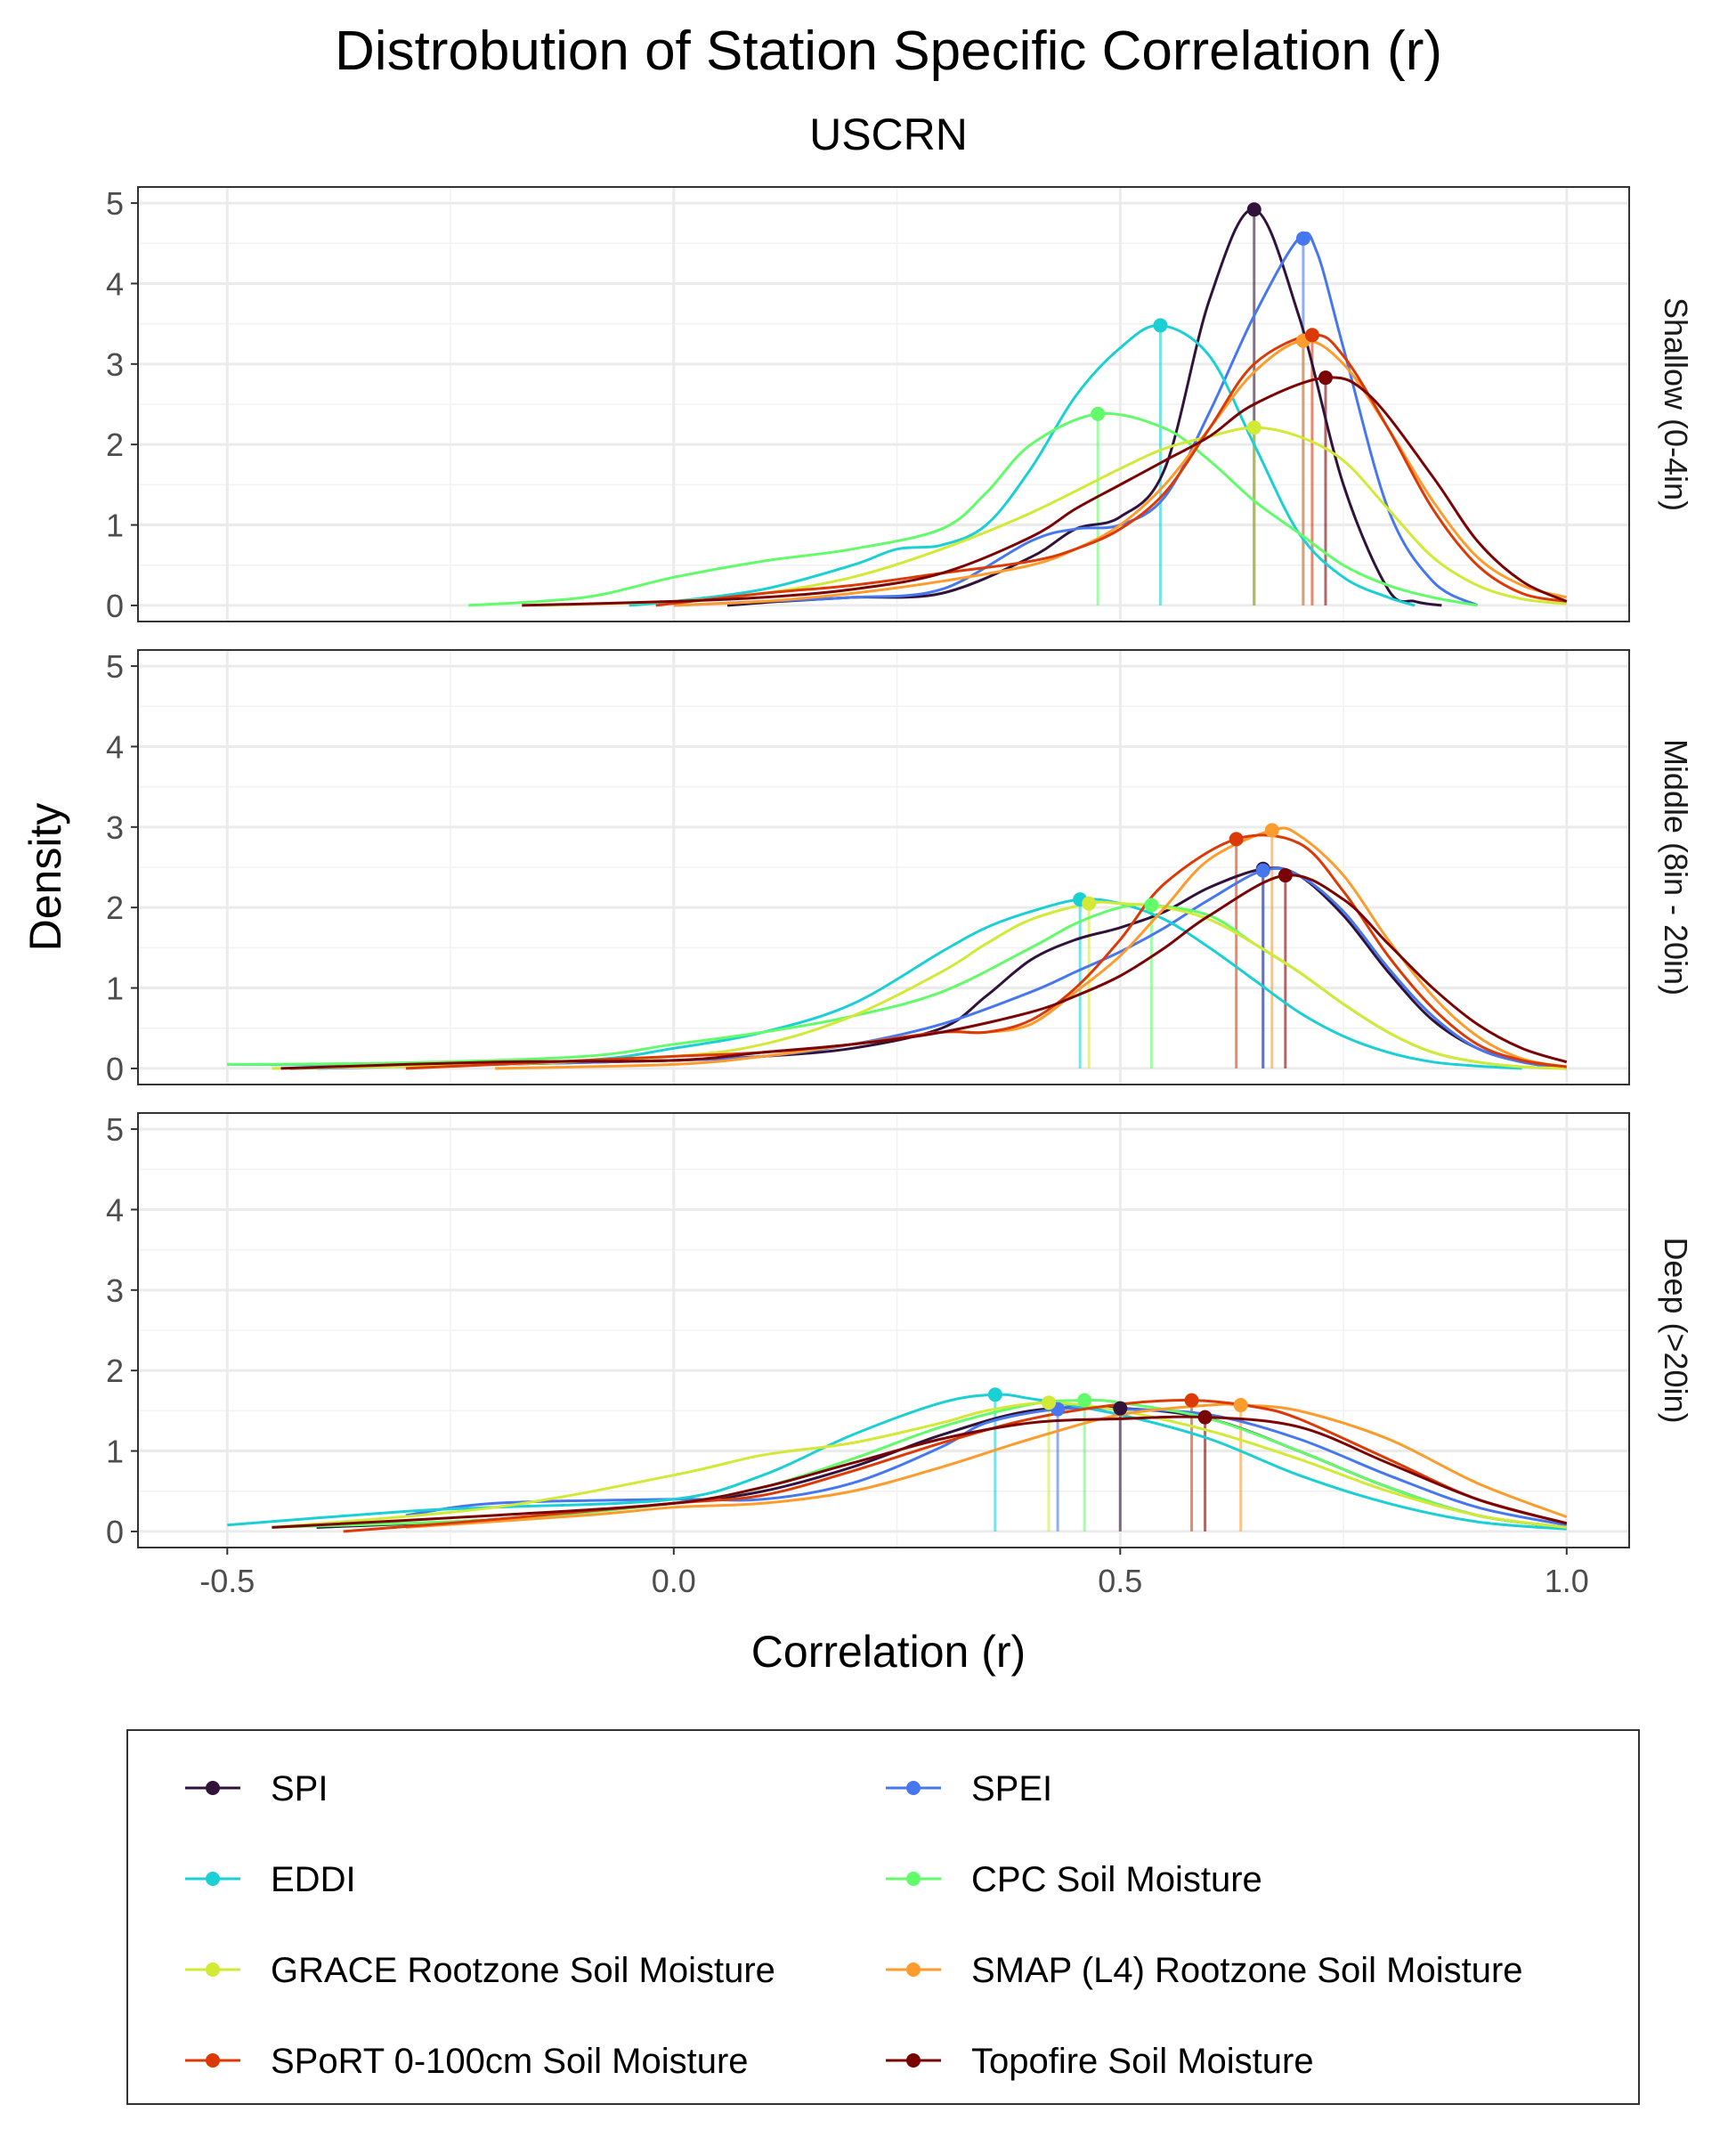 This screenshot has width=1736, height=2137. What do you see at coordinates (1676, 867) in the screenshot?
I see `facet-label-middle: Middle (8in - 20in)` at bounding box center [1676, 867].